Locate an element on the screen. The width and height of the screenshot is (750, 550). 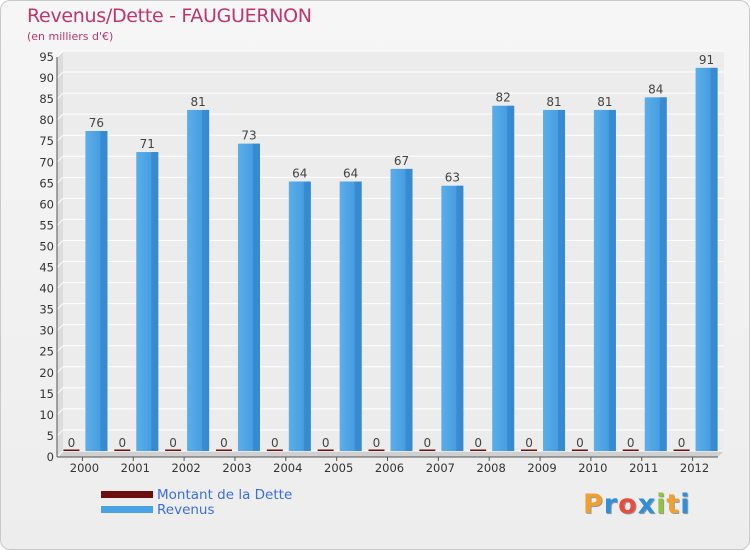
legend-item-dette: Montant de la Dette is located at coordinates (197, 494).